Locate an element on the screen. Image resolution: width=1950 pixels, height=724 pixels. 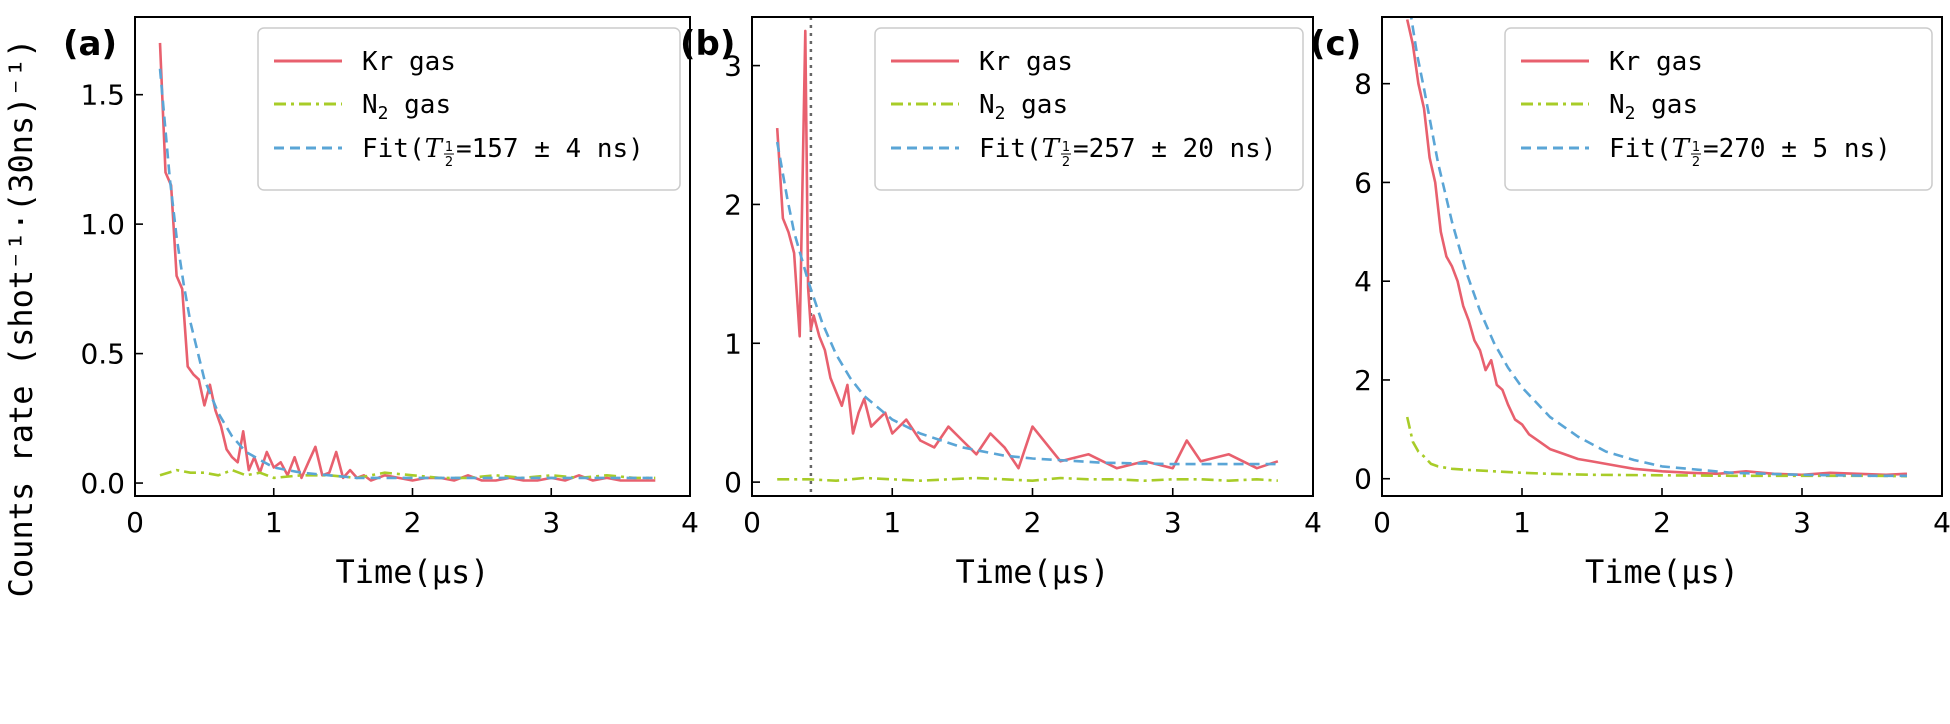
y-tick-label: 3 is located at coordinates (733, 66).